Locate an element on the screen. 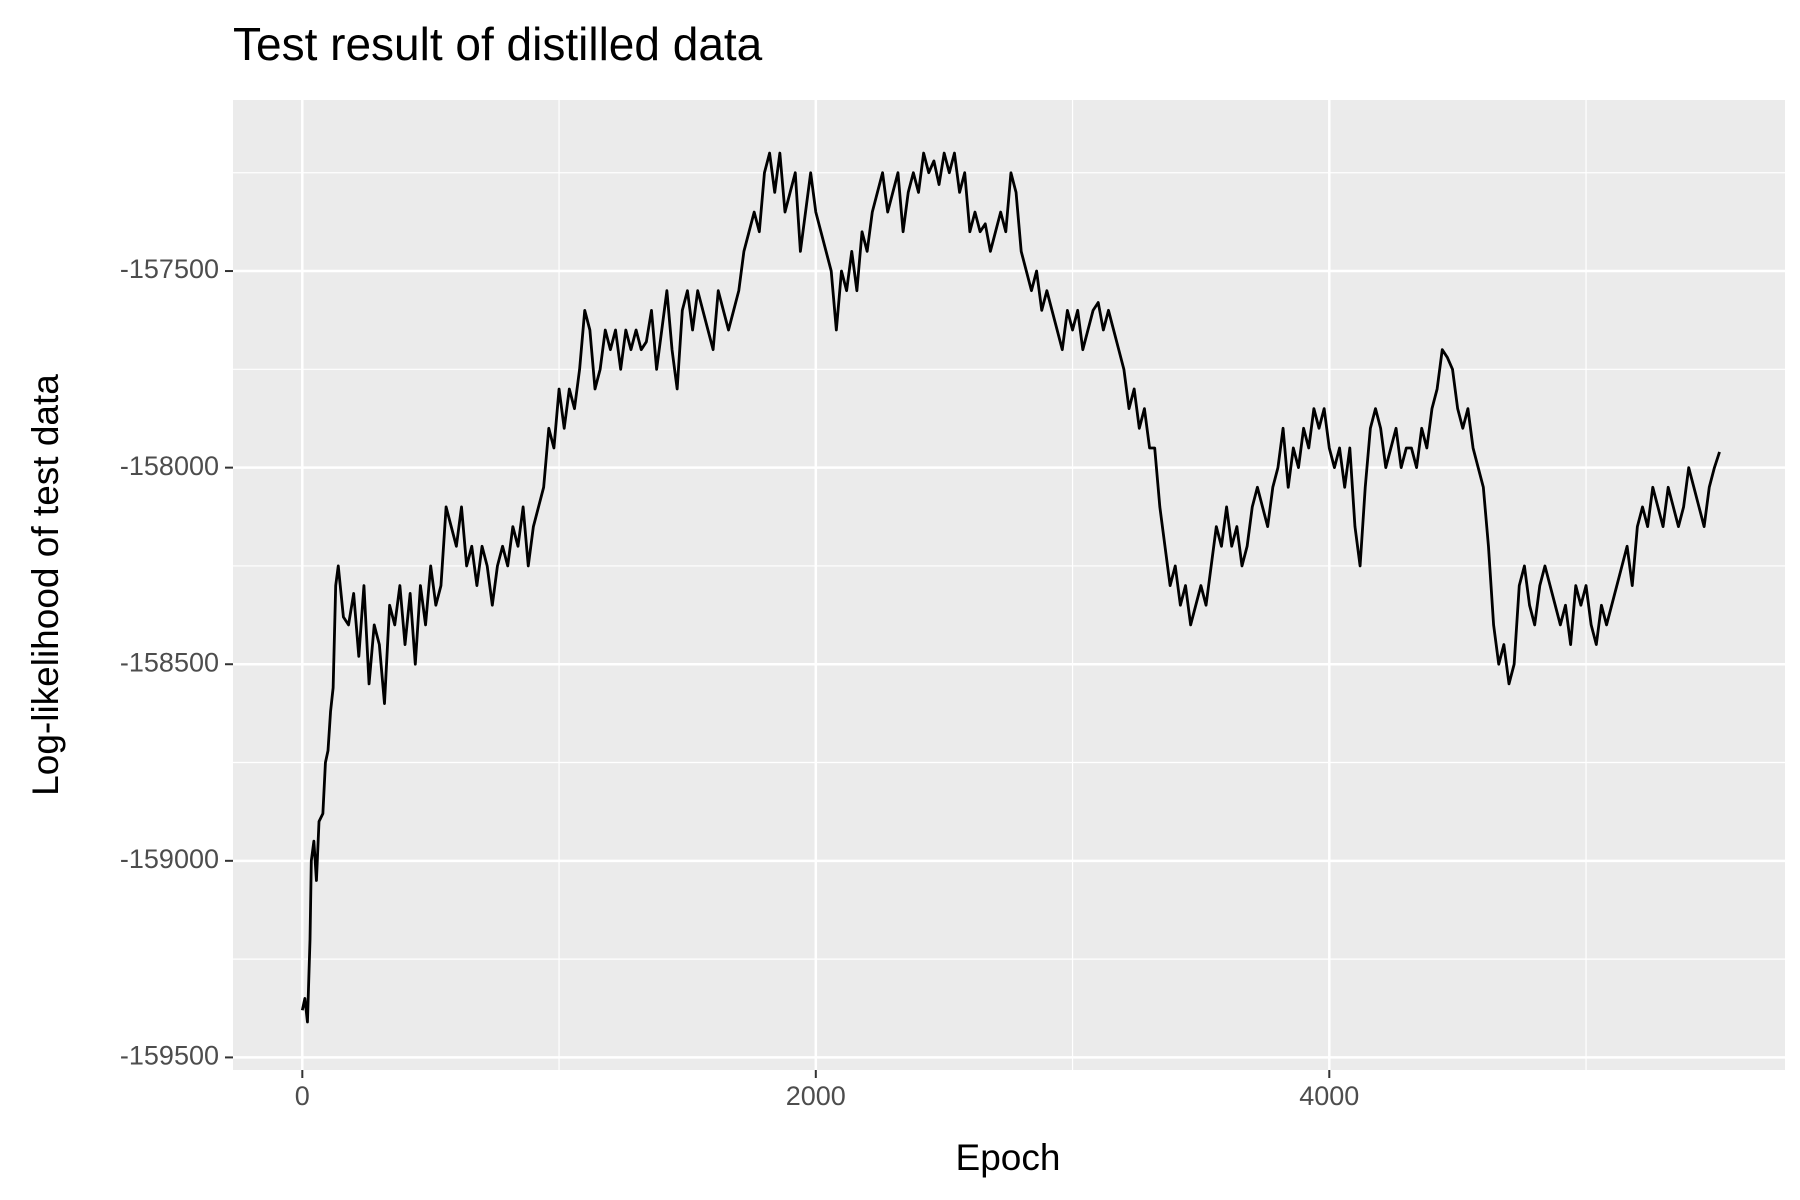 Image resolution: width=1800 pixels, height=1200 pixels. y-axis-title: Log-likelihood of test data is located at coordinates (45, 585).